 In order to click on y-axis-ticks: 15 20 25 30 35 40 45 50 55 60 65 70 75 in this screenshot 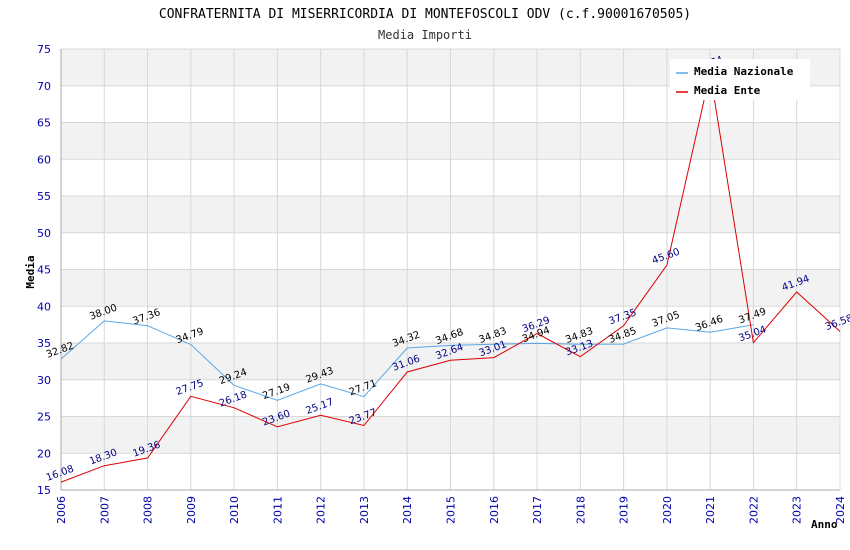, I will do `click(44, 270)`.